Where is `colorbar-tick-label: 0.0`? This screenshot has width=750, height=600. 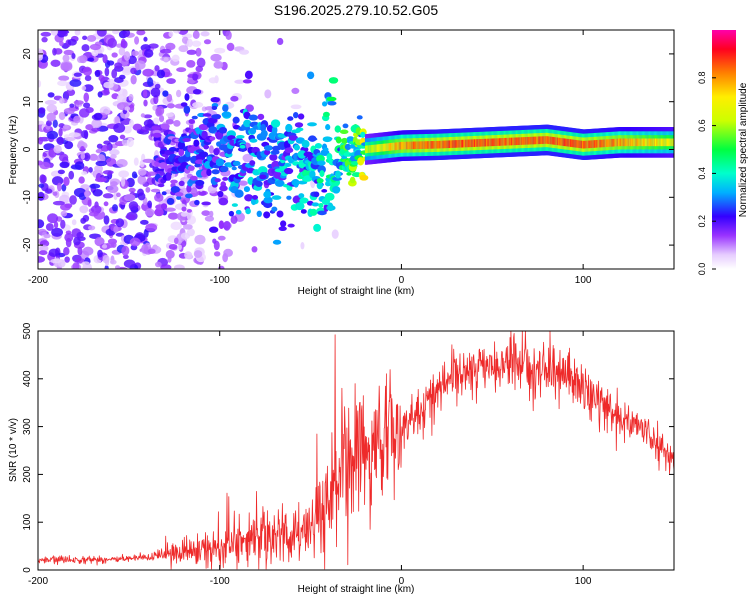
colorbar-tick-label: 0.0 is located at coordinates (702, 269).